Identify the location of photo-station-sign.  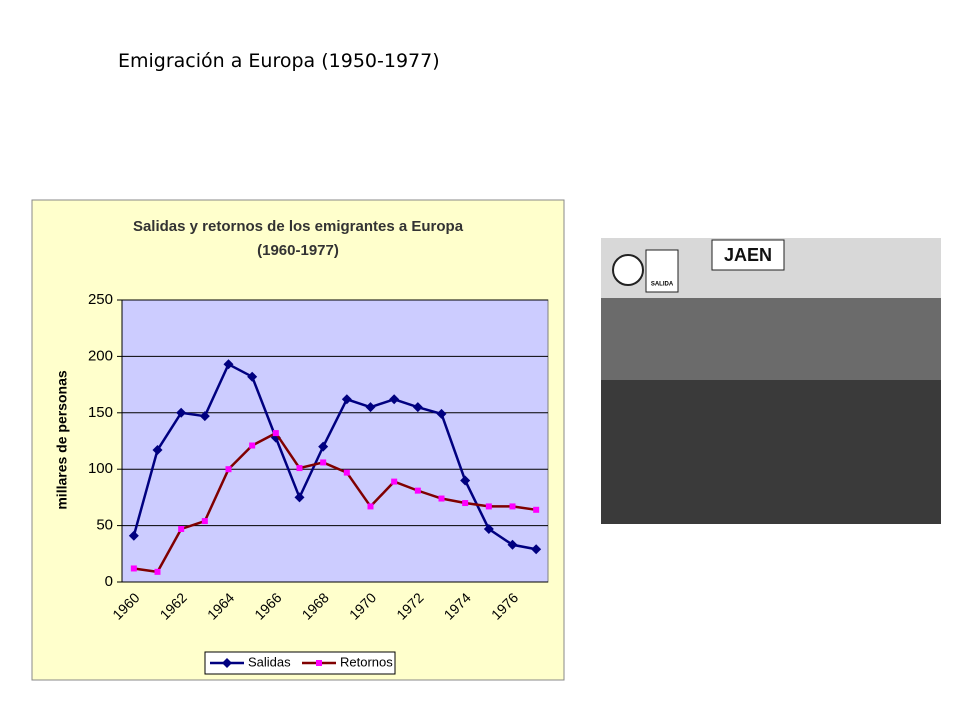
(748, 255).